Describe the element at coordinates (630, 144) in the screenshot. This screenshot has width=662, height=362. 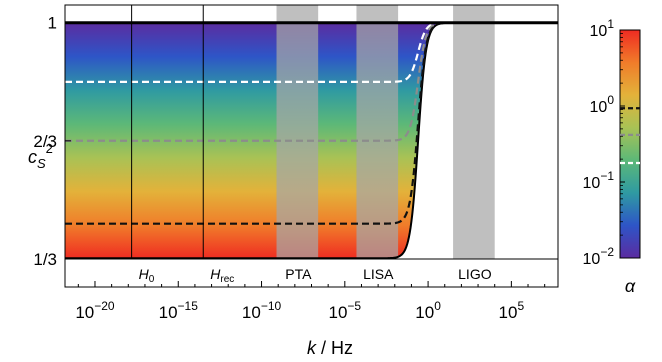
I see `colorbar-gradient` at that location.